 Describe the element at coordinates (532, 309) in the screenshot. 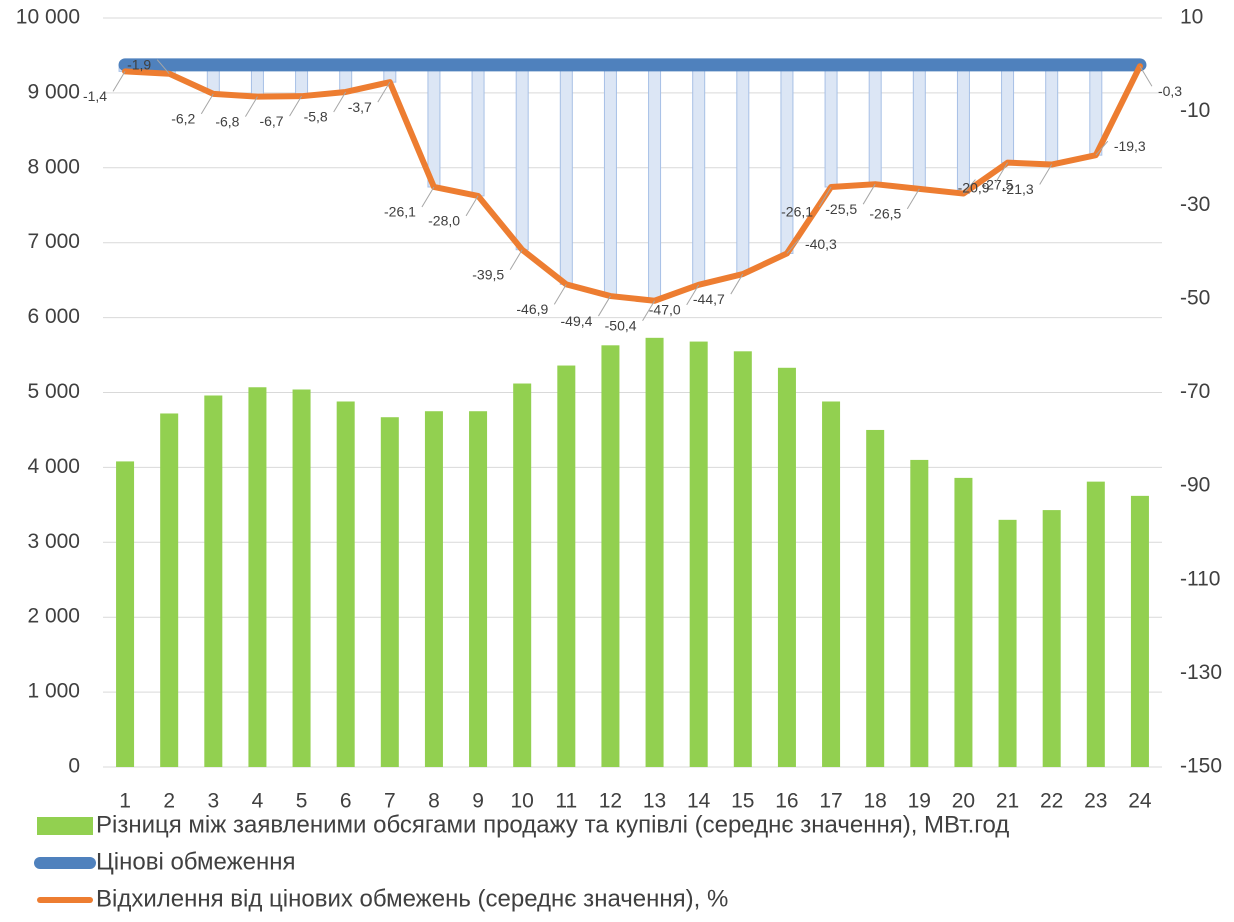

I see `data-label: -46,9` at that location.